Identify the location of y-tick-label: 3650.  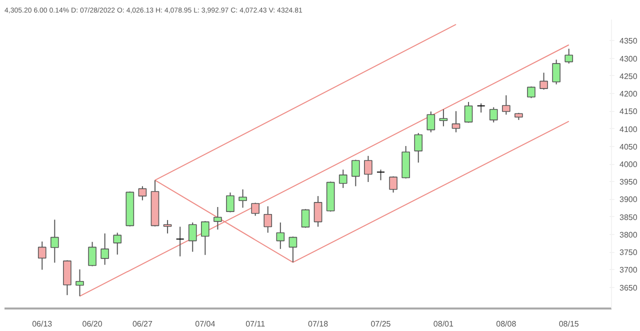
(629, 287).